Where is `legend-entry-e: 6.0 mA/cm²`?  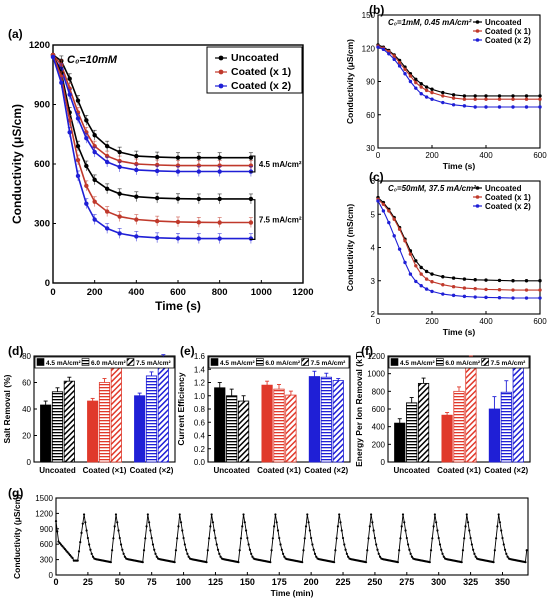
legend-entry-e: 6.0 mA/cm² is located at coordinates (283, 363).